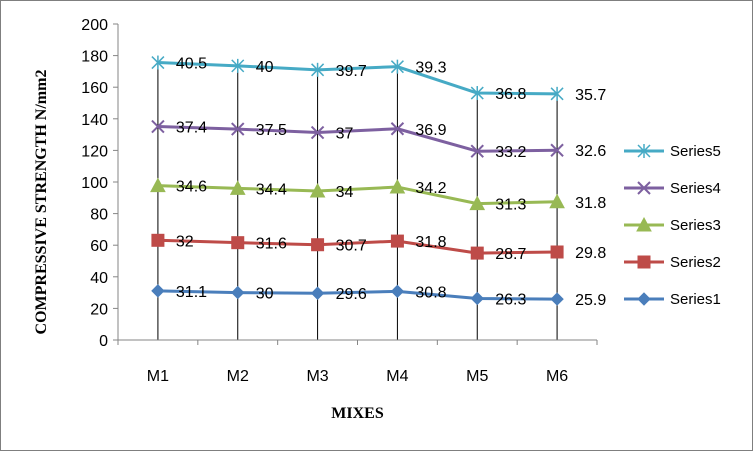  Describe the element at coordinates (265, 294) in the screenshot. I see `data-label: 30` at that location.